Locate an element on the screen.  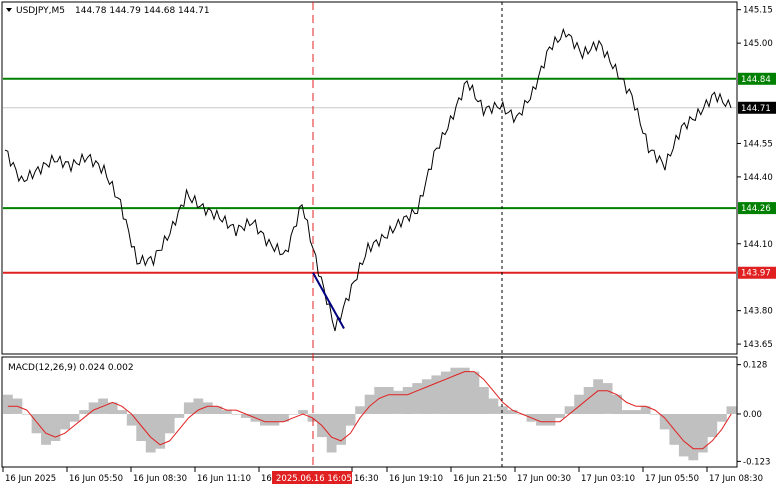
x-tick-label: 17 Jun 05:50 is located at coordinates (672, 479).